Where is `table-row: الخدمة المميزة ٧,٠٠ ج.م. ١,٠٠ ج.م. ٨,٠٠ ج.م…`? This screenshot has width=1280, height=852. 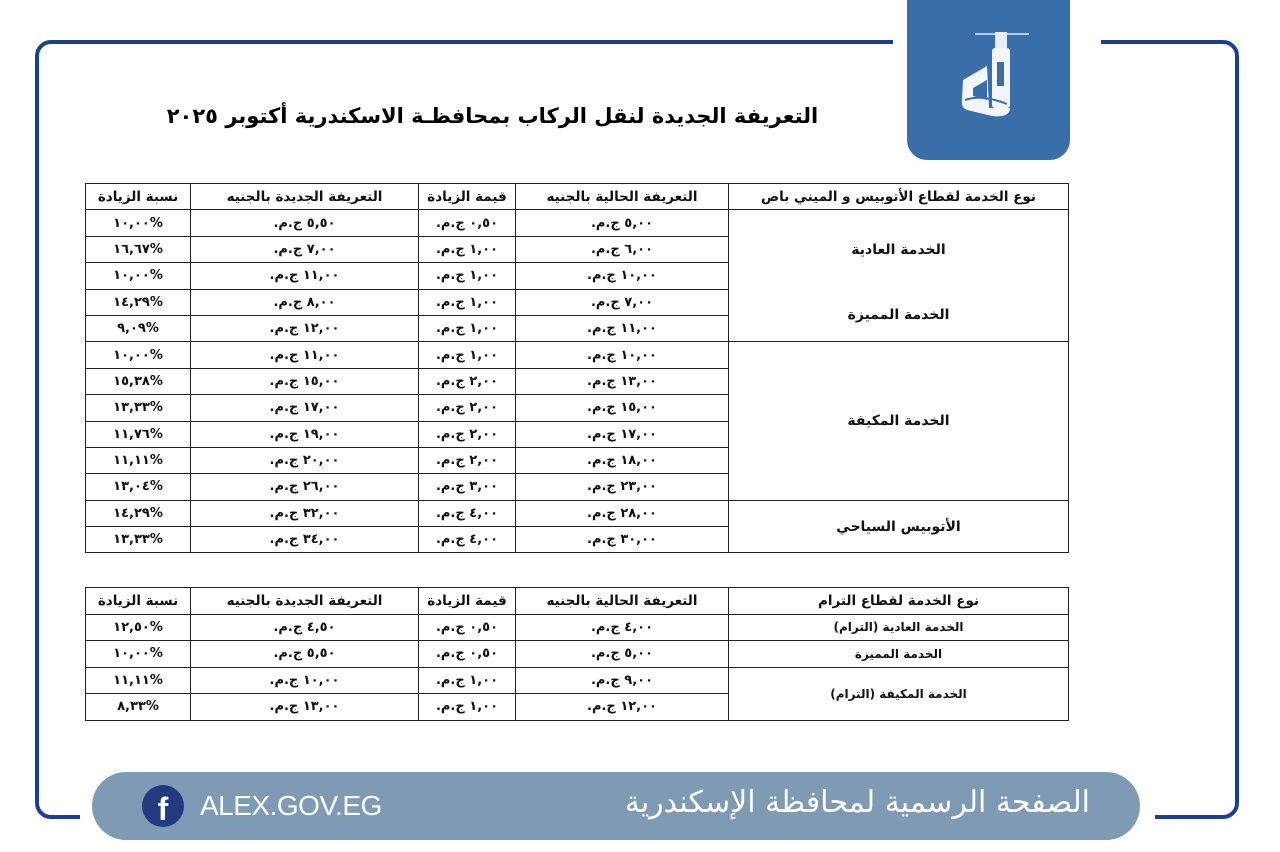 table-row: الخدمة المميزة ٧,٠٠ ج.م. ١,٠٠ ج.م. ٨,٠٠ ج.م… is located at coordinates (577, 315).